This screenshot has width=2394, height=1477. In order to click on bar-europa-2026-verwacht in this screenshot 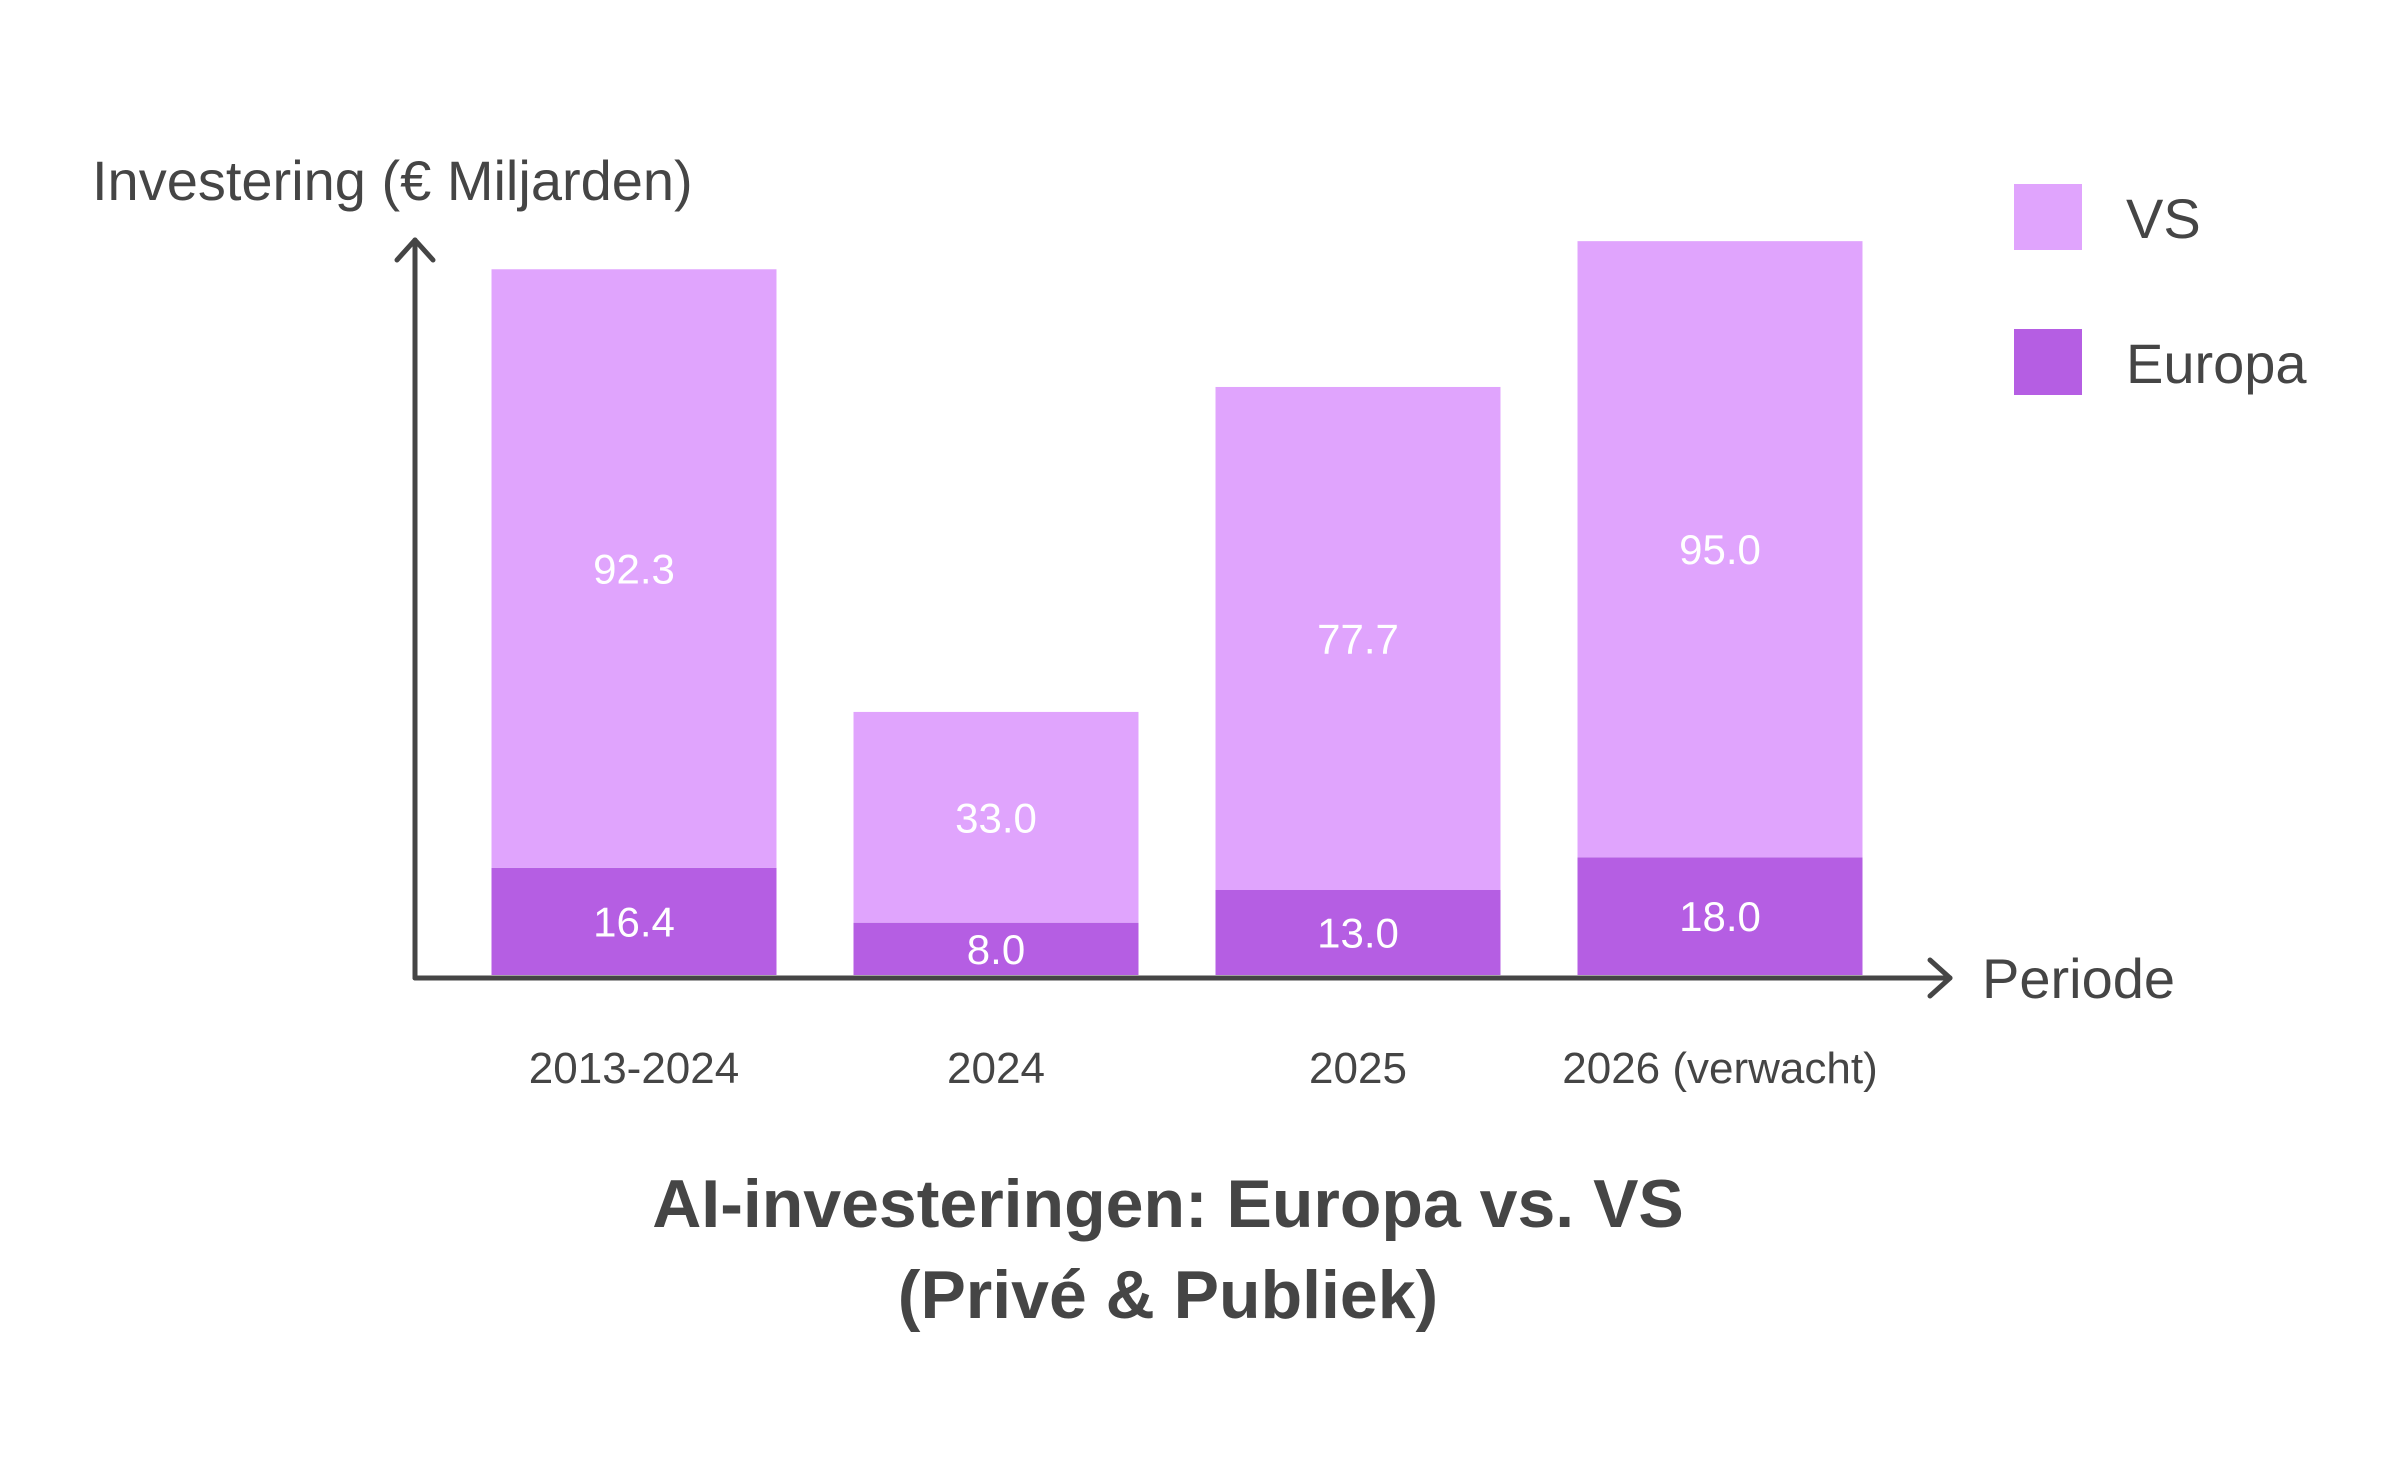, I will do `click(1720, 916)`.